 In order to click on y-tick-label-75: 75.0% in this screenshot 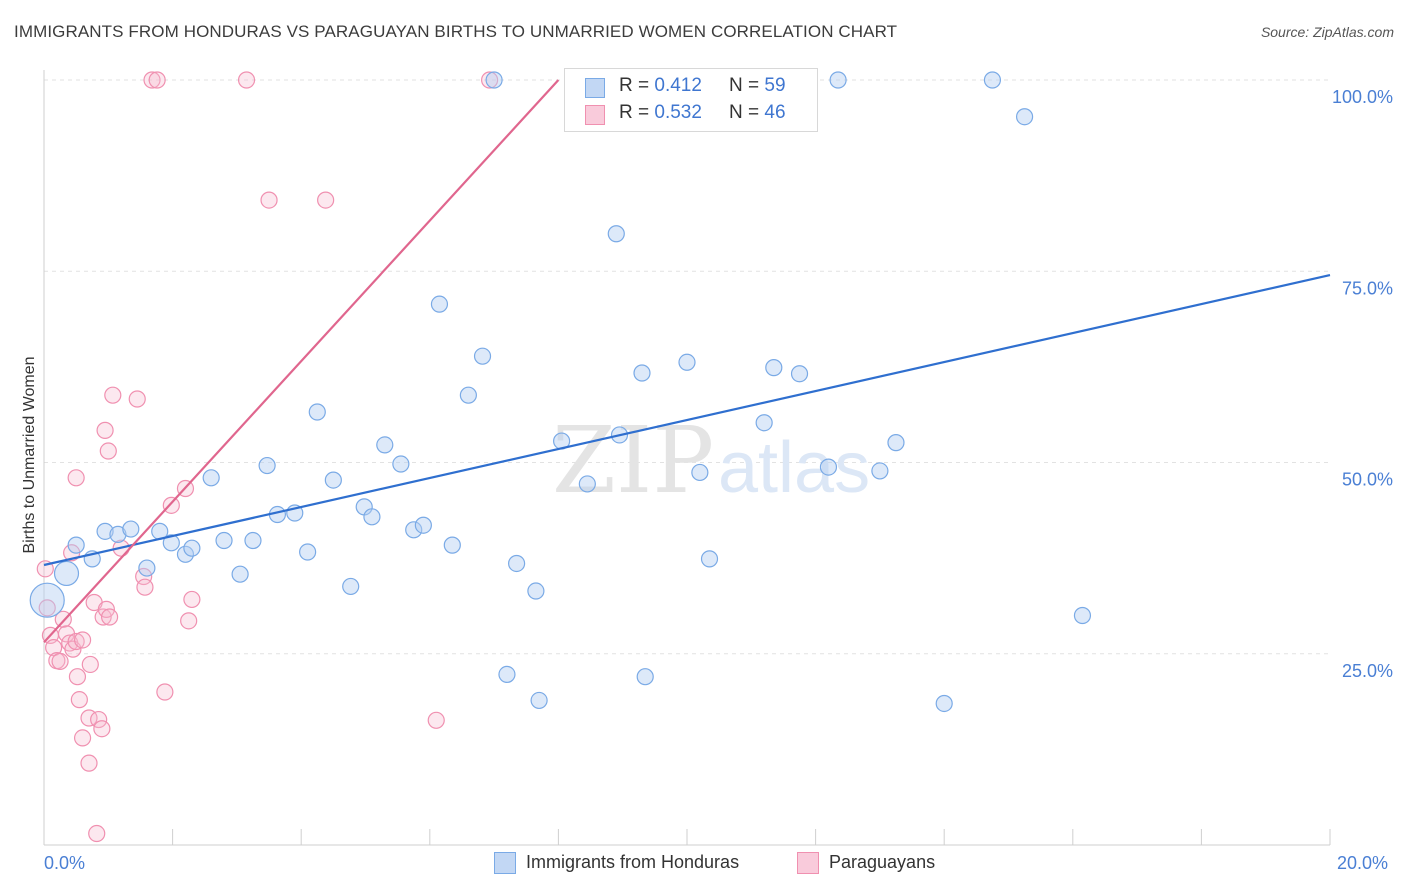, I will do `click(1367, 288)`.